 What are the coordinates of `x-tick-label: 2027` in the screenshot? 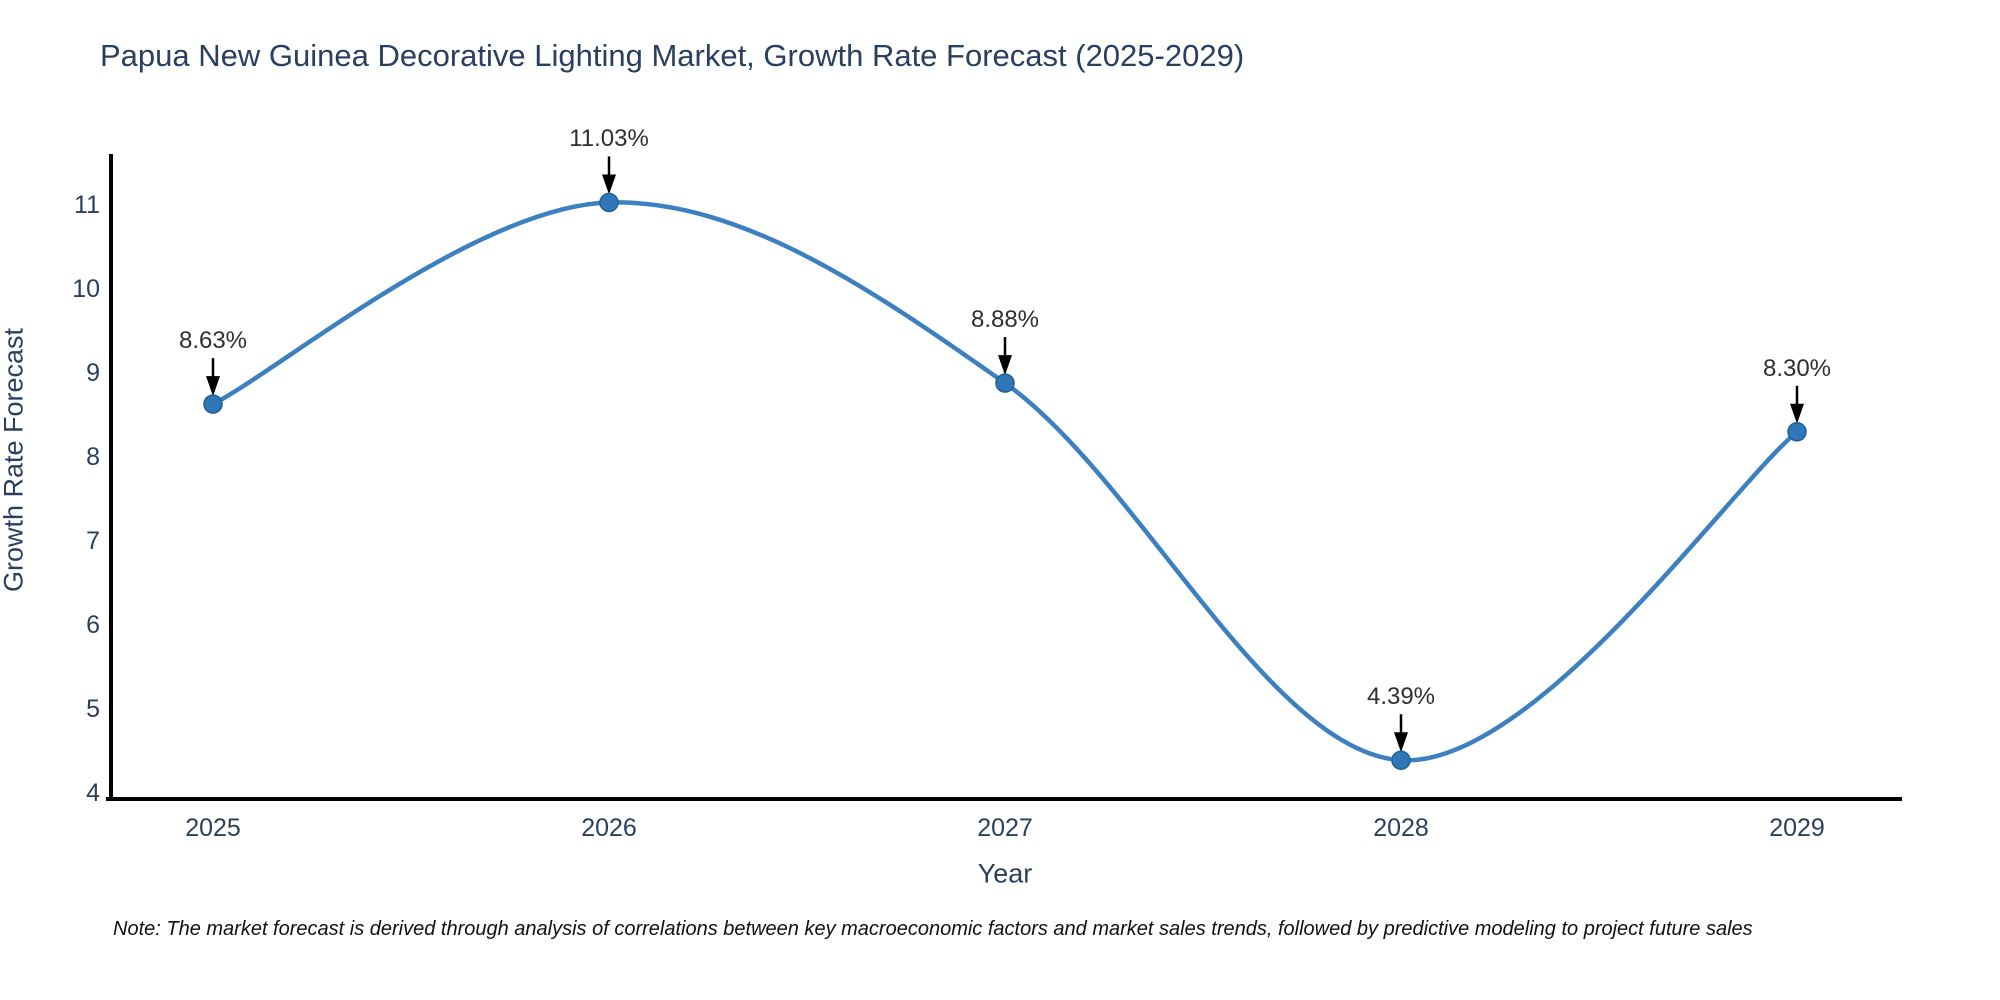 It's located at (1005, 828).